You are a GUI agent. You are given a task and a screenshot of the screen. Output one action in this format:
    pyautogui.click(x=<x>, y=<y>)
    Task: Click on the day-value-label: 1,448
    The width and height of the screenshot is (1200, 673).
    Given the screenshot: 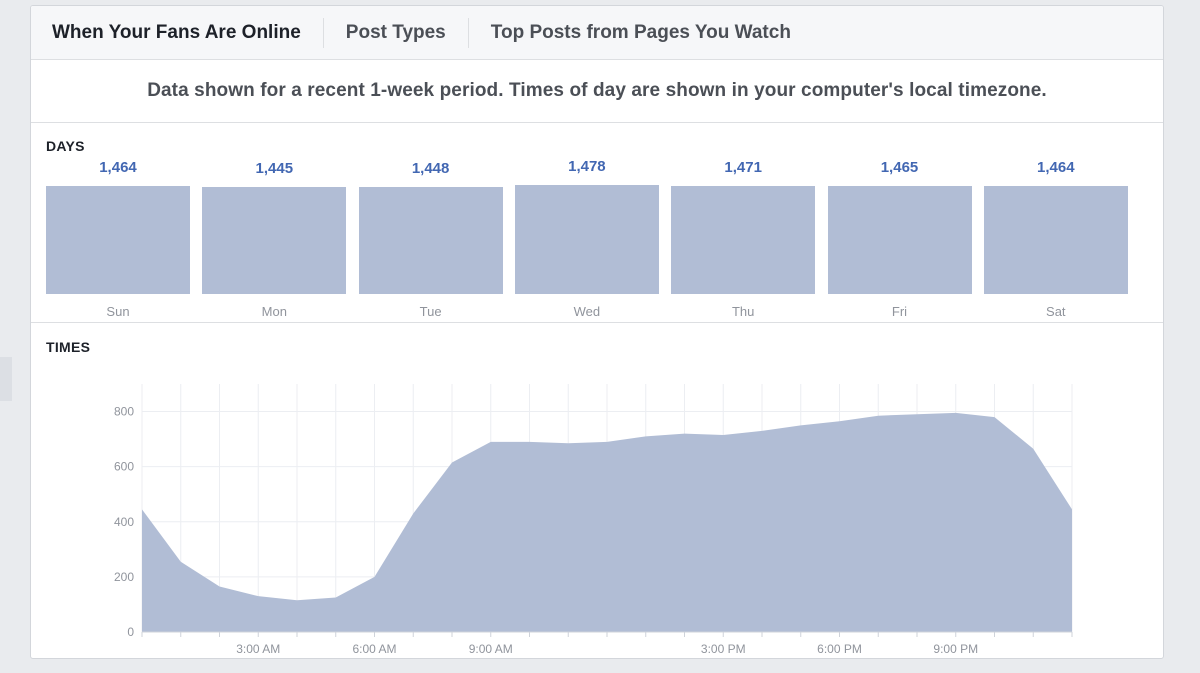 What is the action you would take?
    pyautogui.click(x=430, y=169)
    